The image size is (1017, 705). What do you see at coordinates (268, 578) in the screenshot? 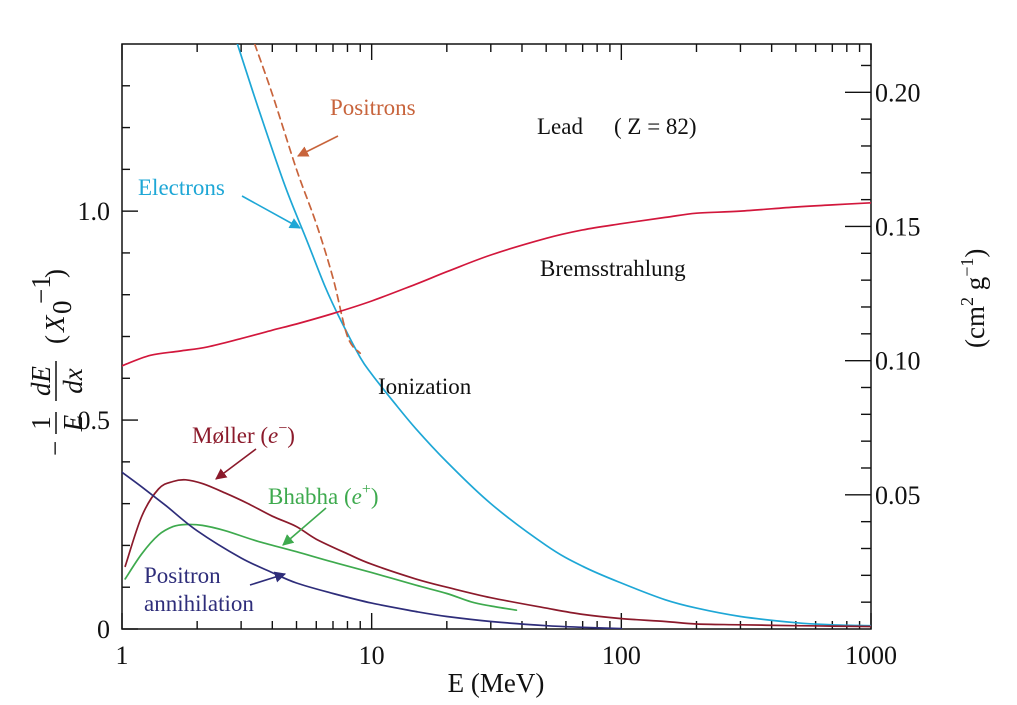
I see `arrow-annihilation` at bounding box center [268, 578].